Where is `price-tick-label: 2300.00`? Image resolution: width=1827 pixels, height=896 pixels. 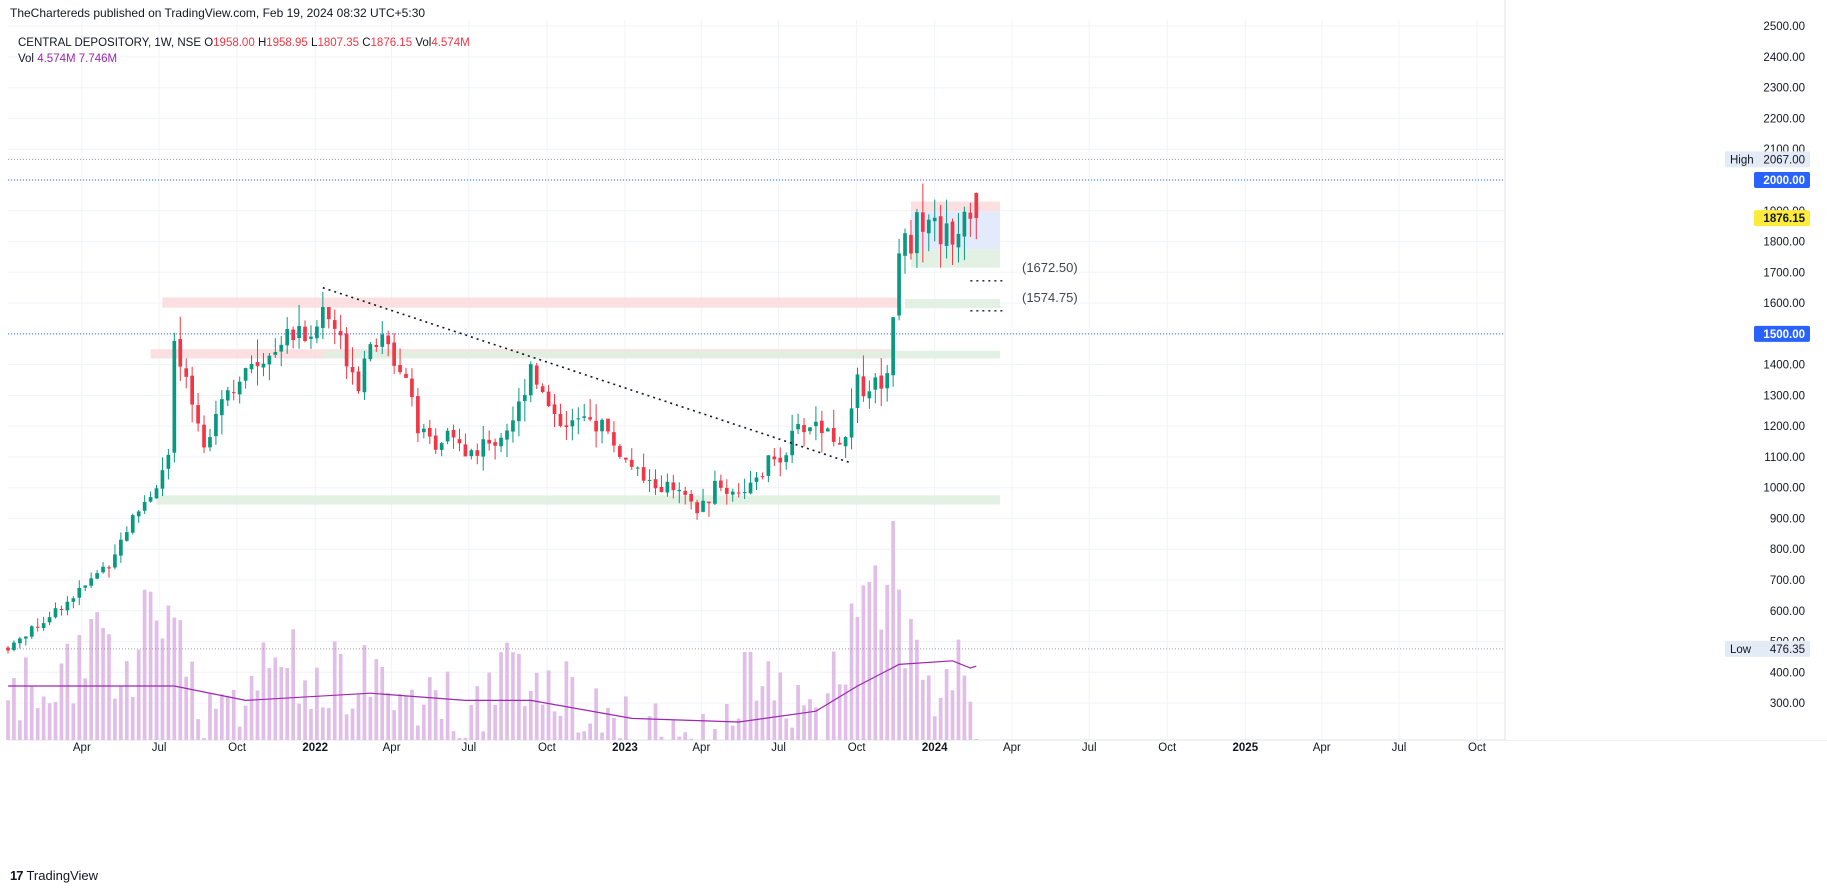
price-tick-label: 2300.00 is located at coordinates (1784, 89).